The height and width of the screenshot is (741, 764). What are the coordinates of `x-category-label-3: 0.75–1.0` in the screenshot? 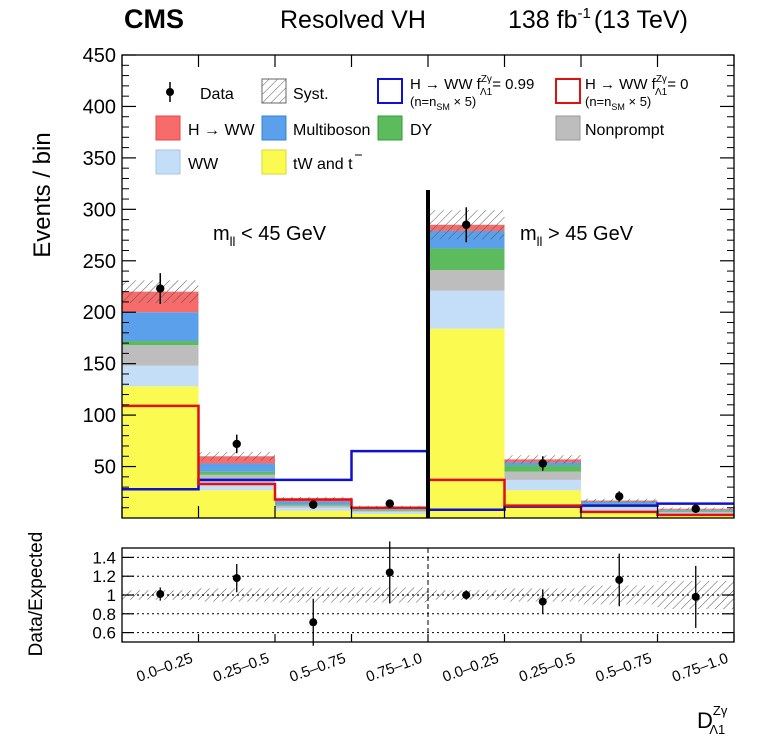 It's located at (394, 668).